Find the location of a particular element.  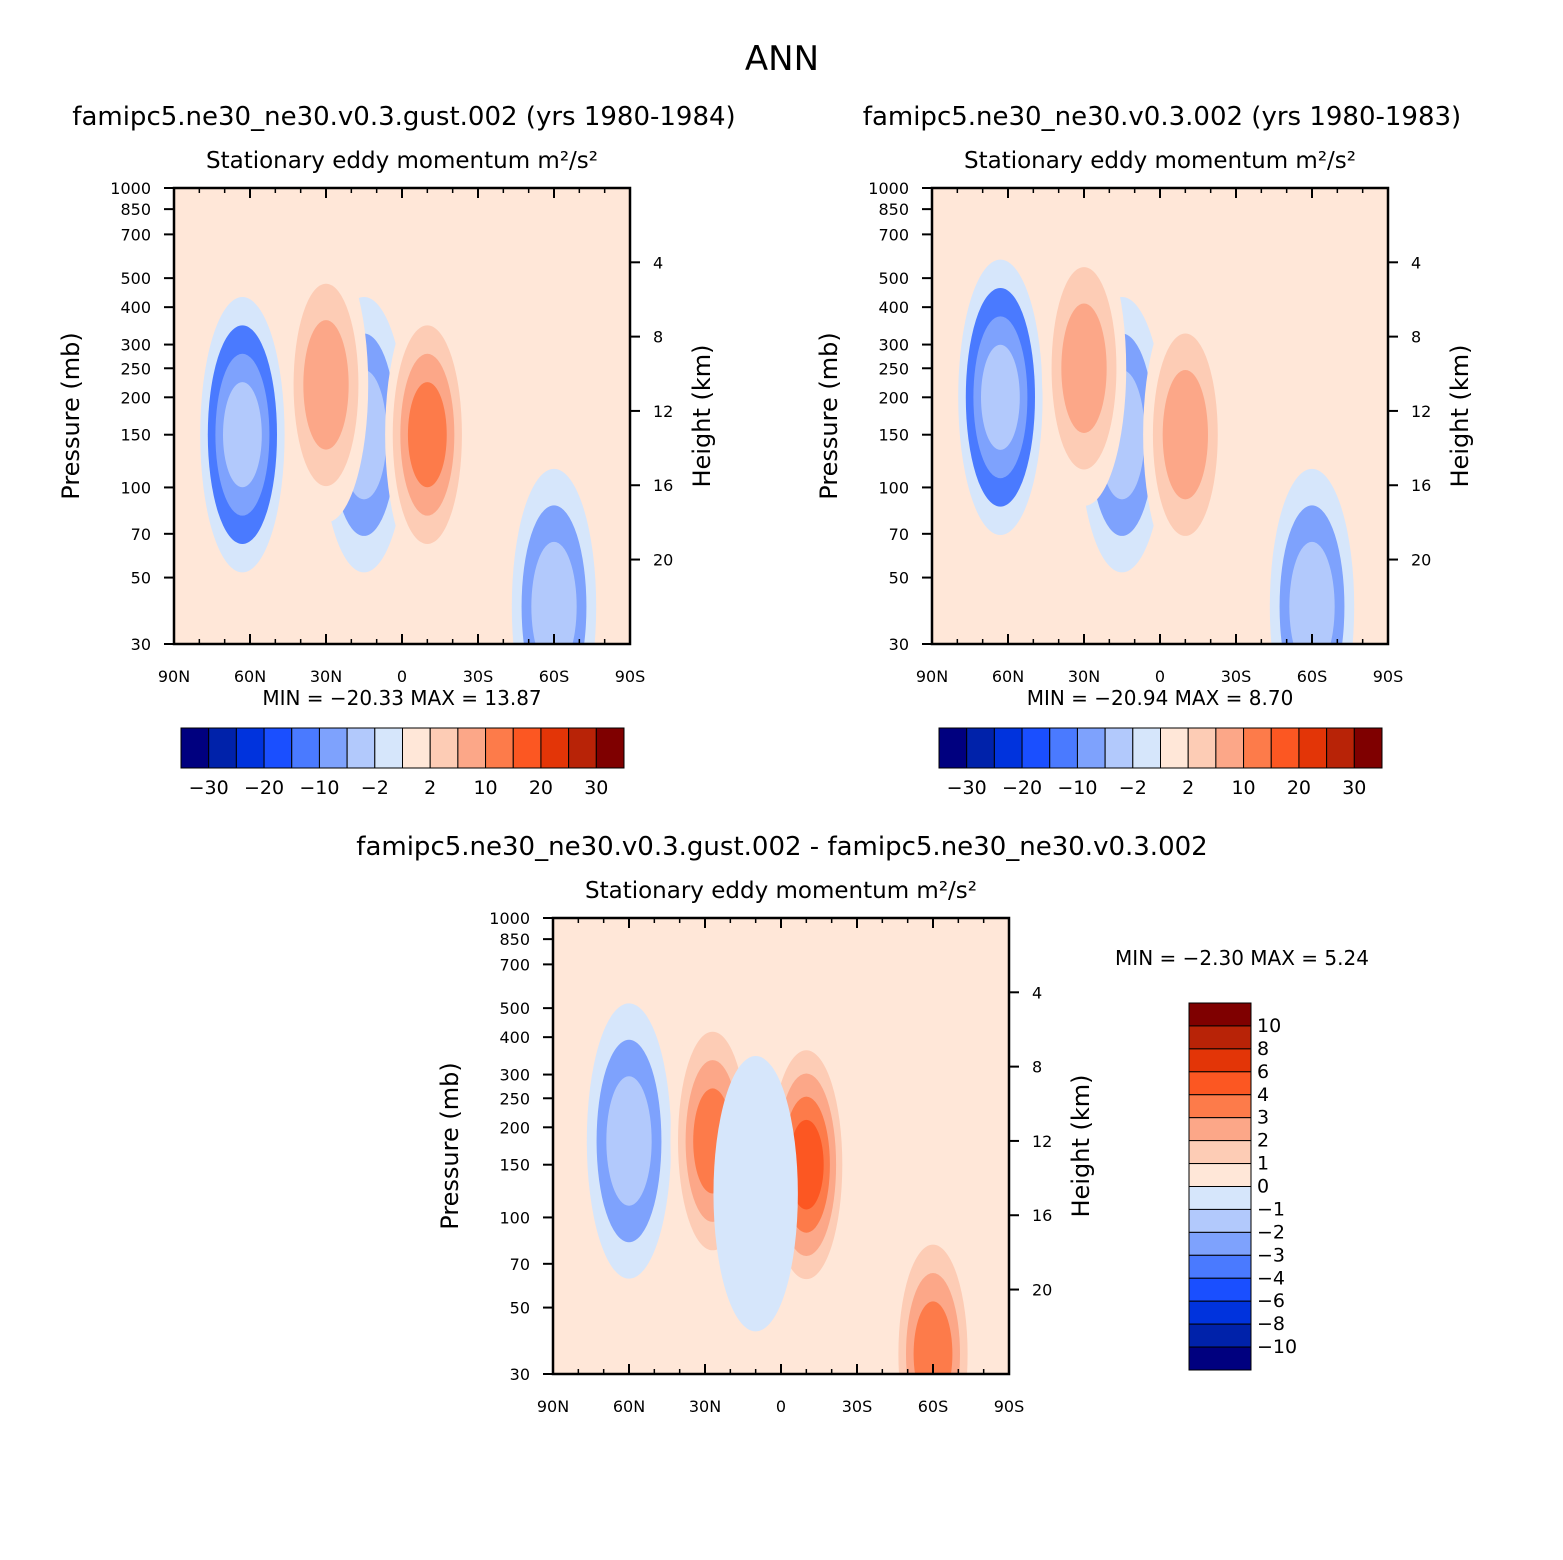

x-tick-label: 60S is located at coordinates (554, 676).